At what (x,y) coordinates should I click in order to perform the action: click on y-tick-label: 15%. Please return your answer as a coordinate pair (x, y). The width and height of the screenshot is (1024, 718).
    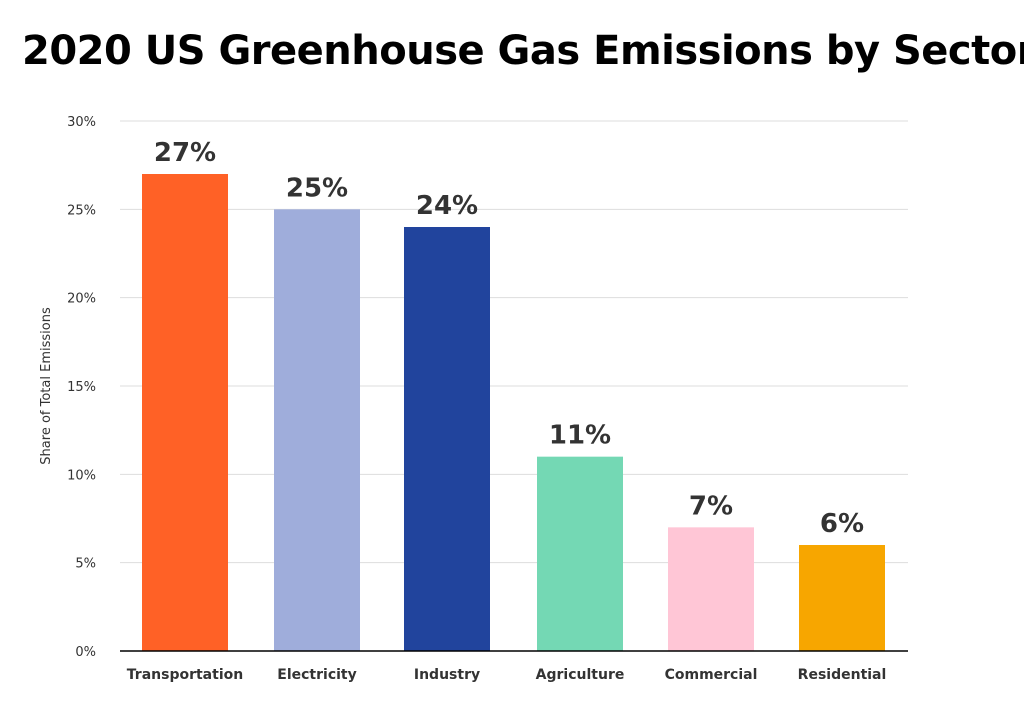
    Looking at the image, I should click on (81, 387).